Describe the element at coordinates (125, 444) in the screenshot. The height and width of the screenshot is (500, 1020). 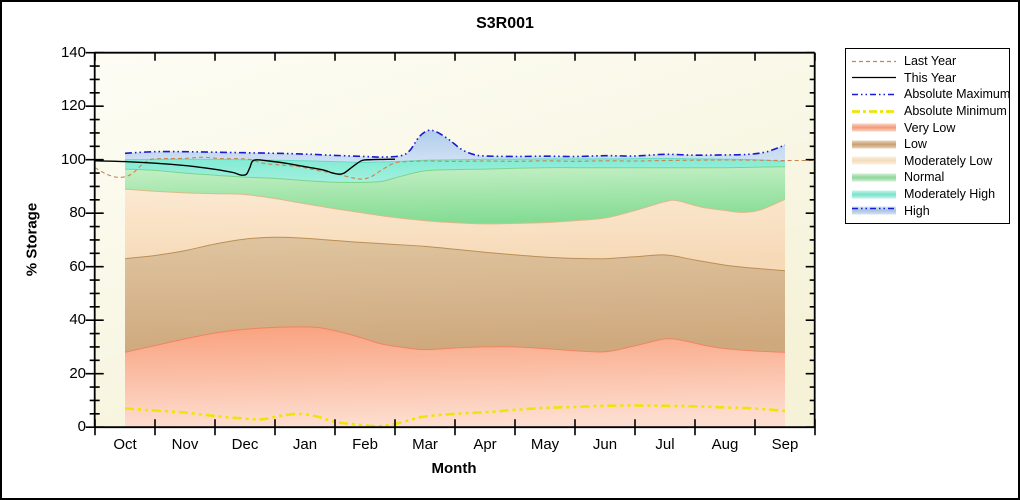
I see `x-tick-label: Oct` at that location.